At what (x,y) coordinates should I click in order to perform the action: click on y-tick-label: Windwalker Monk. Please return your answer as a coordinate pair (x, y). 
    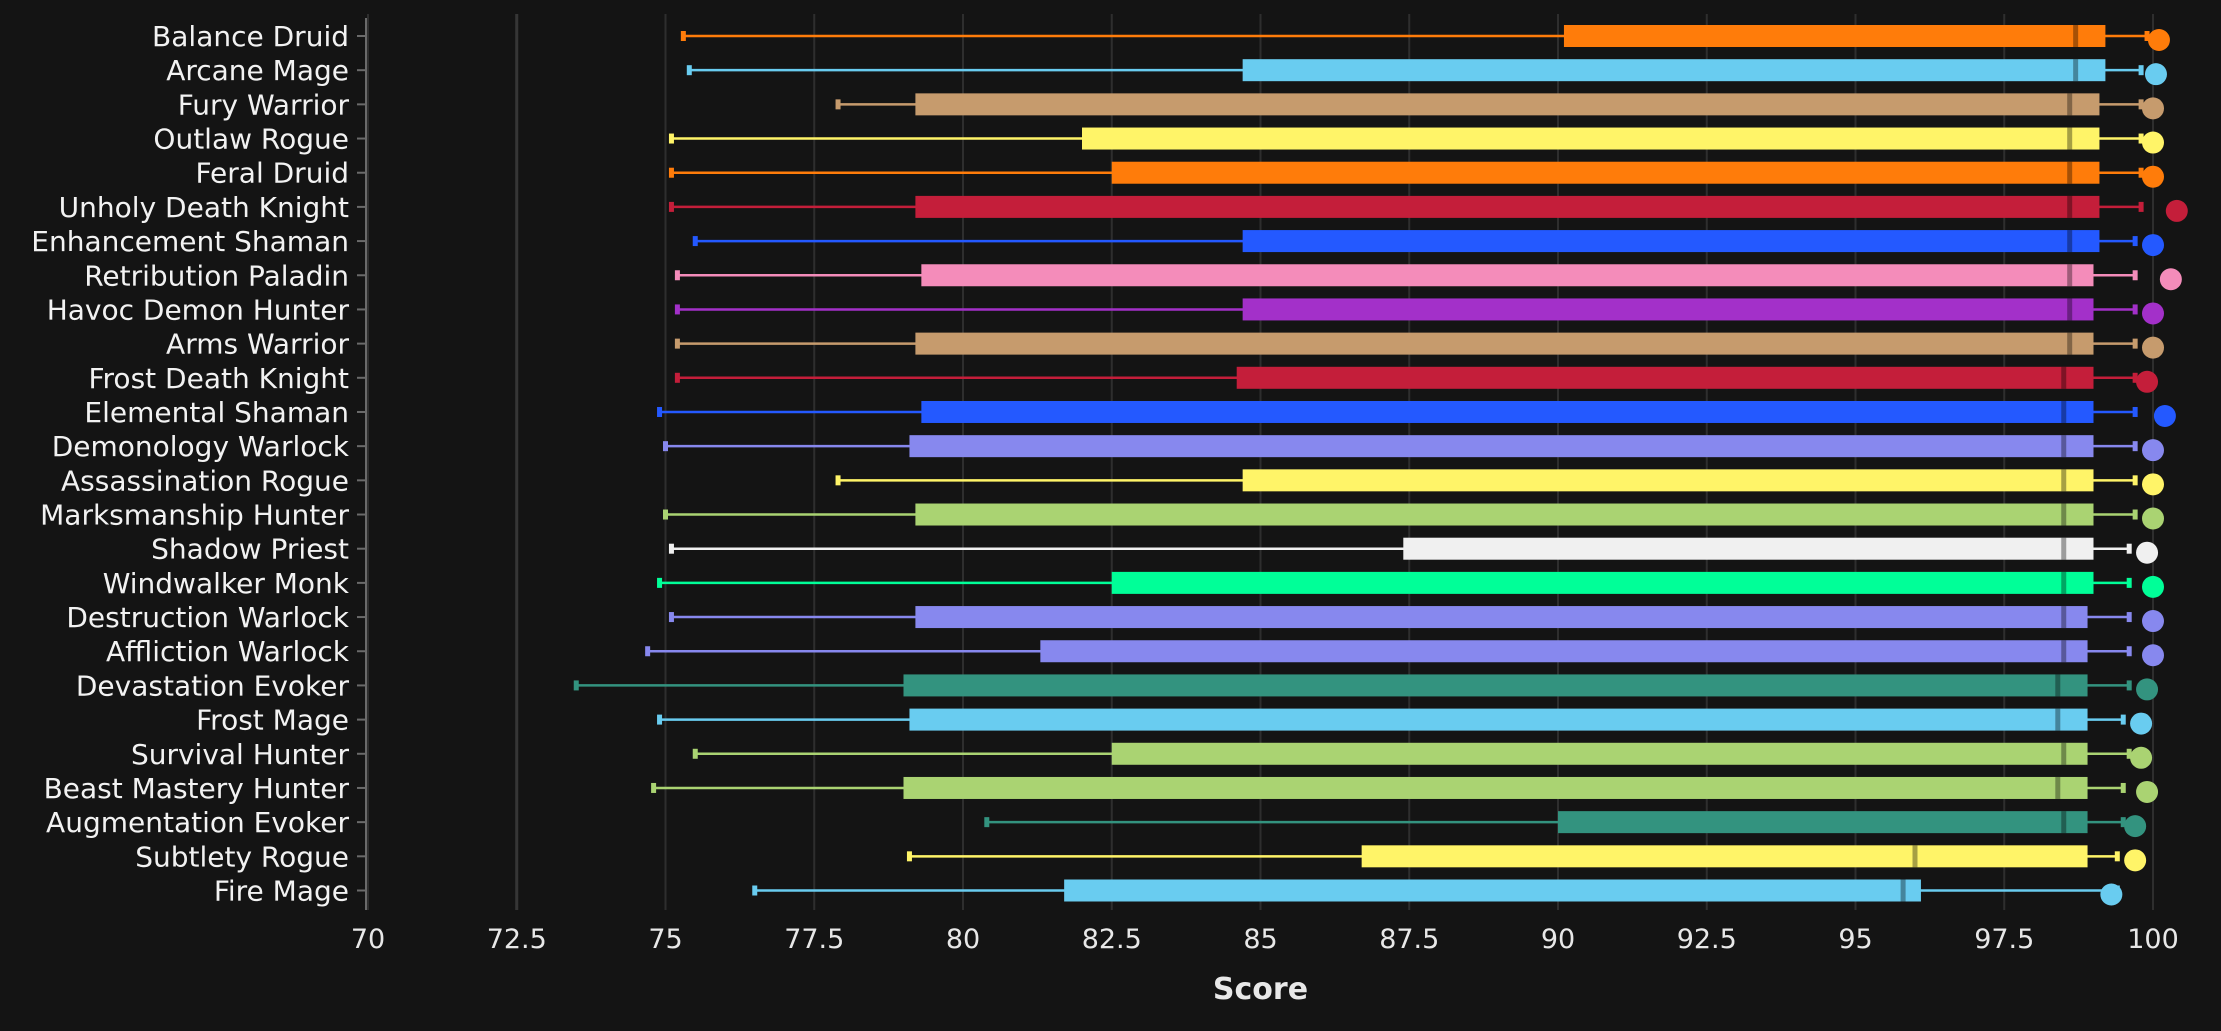
    Looking at the image, I should click on (226, 583).